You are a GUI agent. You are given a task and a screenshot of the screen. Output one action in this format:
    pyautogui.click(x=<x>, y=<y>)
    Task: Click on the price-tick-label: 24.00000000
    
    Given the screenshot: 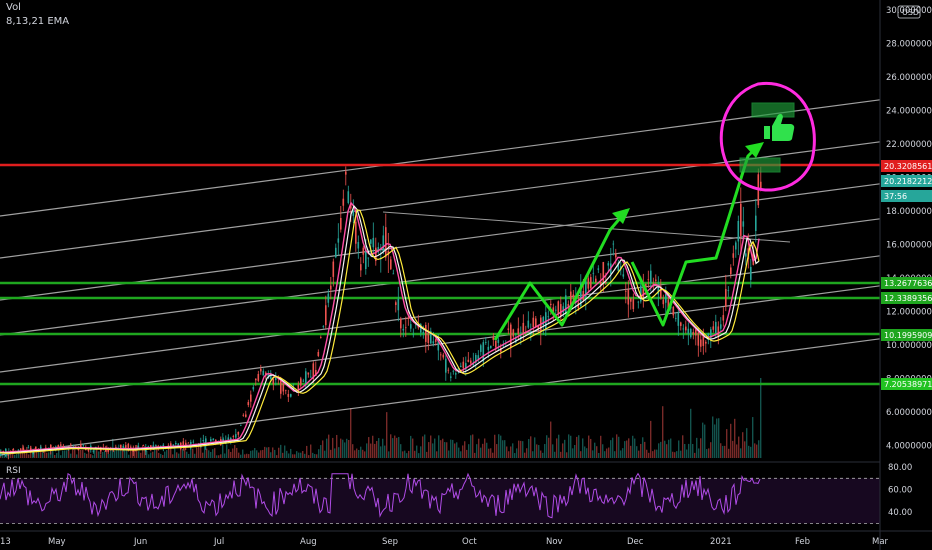 What is the action you would take?
    pyautogui.click(x=909, y=112)
    